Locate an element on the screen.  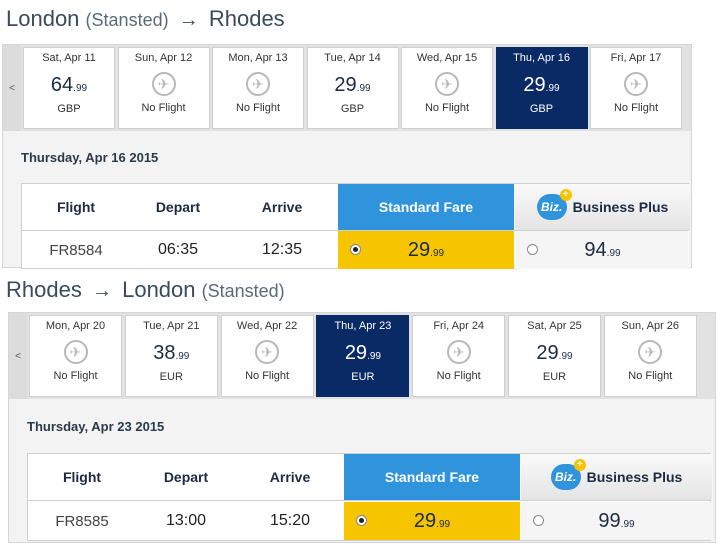
business-plus-badge-icon: Biz. + is located at coordinates (568, 474).